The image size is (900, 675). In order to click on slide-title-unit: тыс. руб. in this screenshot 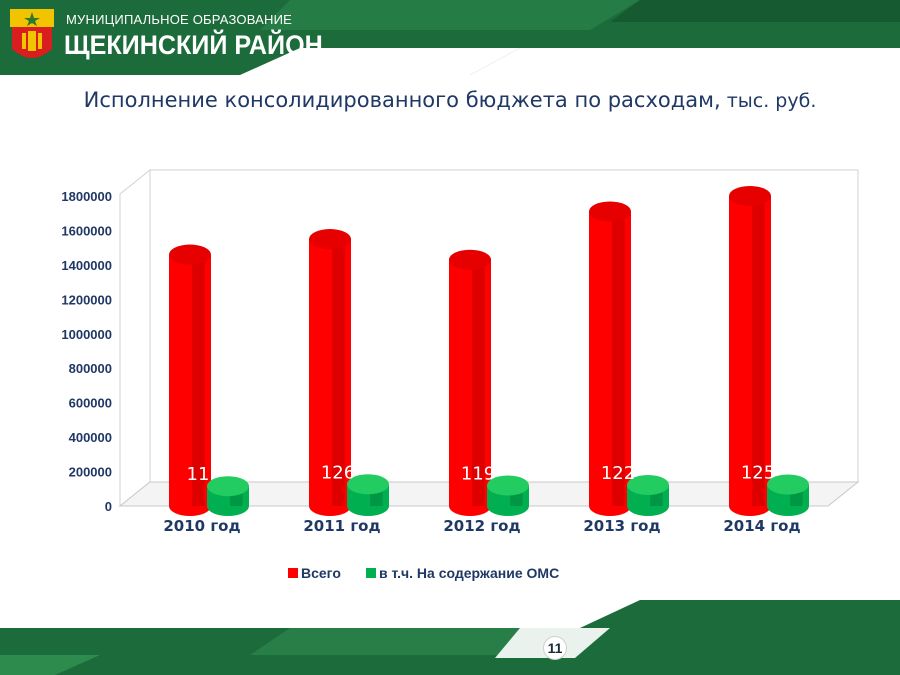, I will do `click(768, 101)`.